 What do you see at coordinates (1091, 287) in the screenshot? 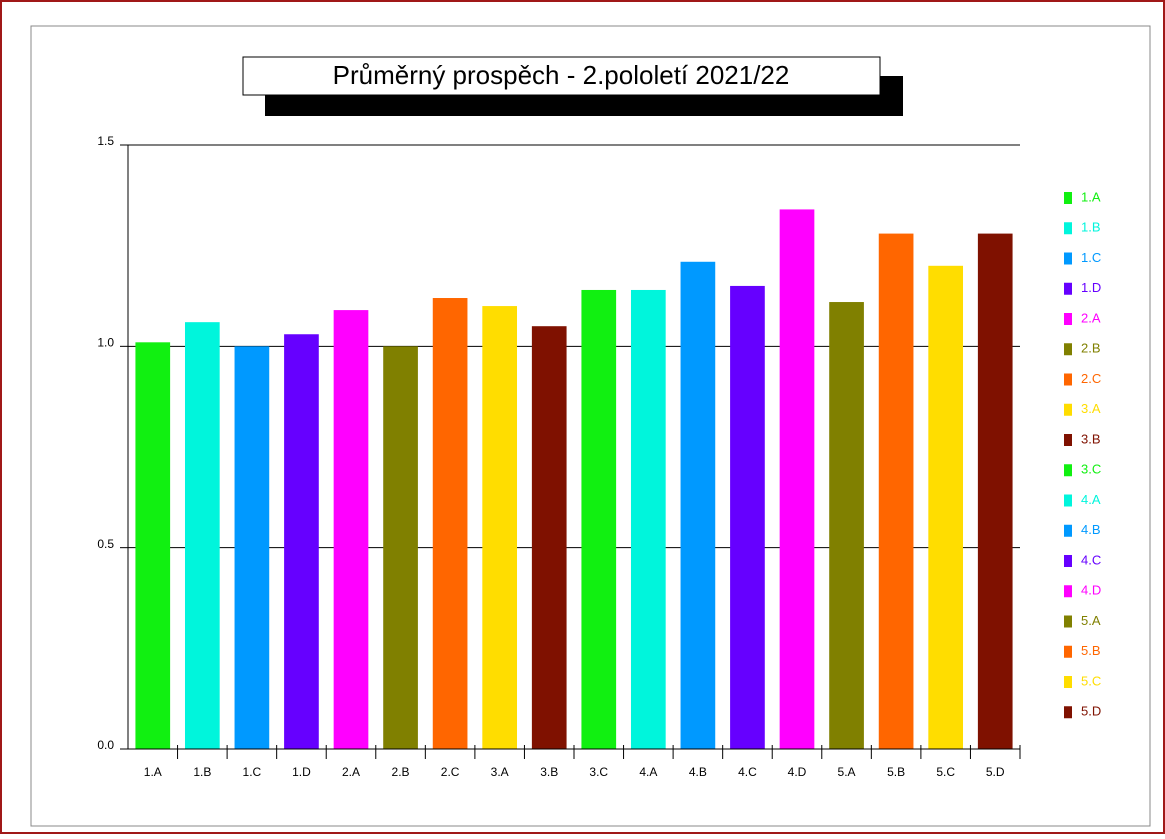
I see `legend-label: 1.D` at bounding box center [1091, 287].